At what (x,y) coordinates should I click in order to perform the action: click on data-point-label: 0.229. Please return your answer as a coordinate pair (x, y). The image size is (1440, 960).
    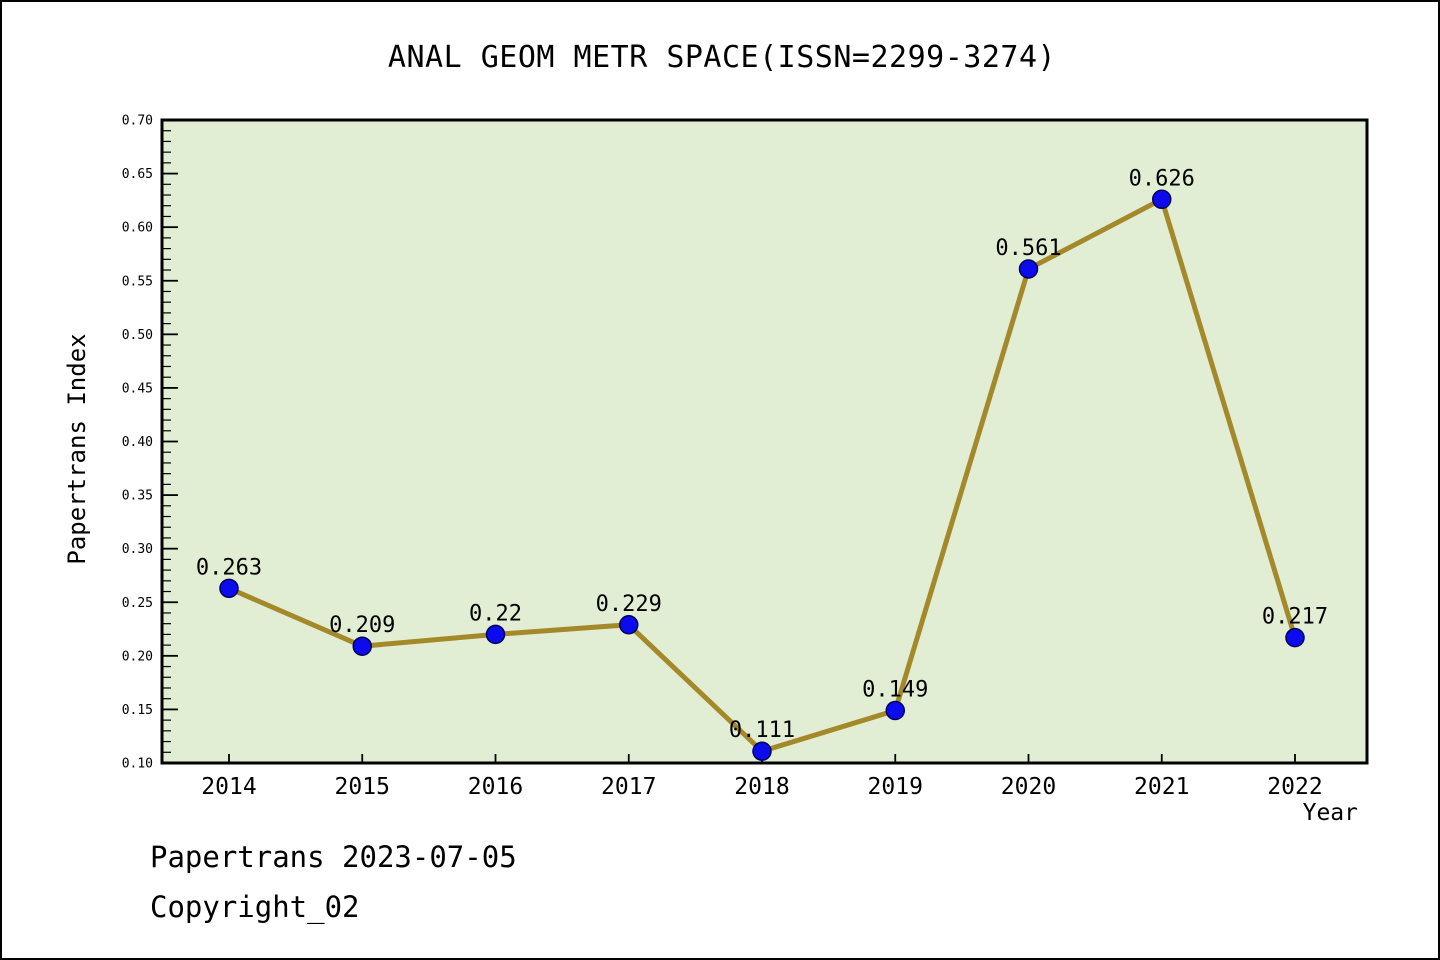
    Looking at the image, I should click on (629, 604).